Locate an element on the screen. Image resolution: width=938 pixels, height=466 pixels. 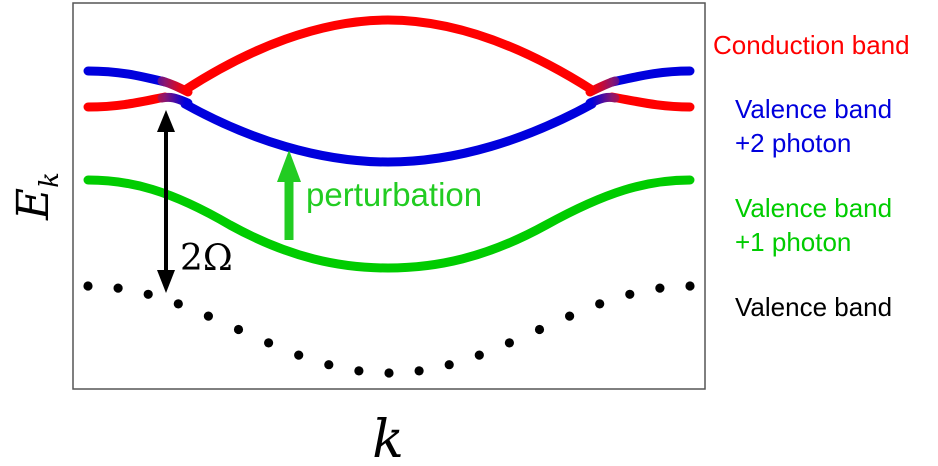
valence-plus2-band-curve is located at coordinates (388, 133).